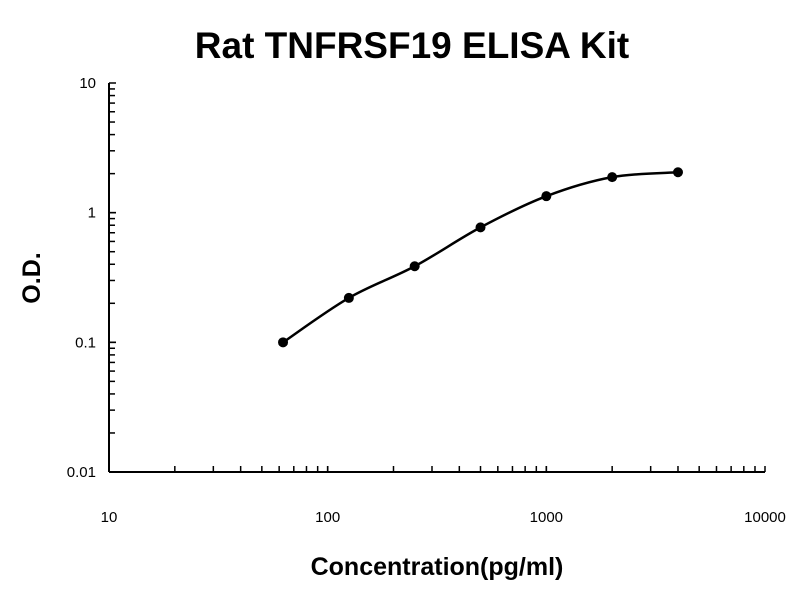 The image size is (800, 600). What do you see at coordinates (85, 342) in the screenshot?
I see `y-tick-label: 0.1` at bounding box center [85, 342].